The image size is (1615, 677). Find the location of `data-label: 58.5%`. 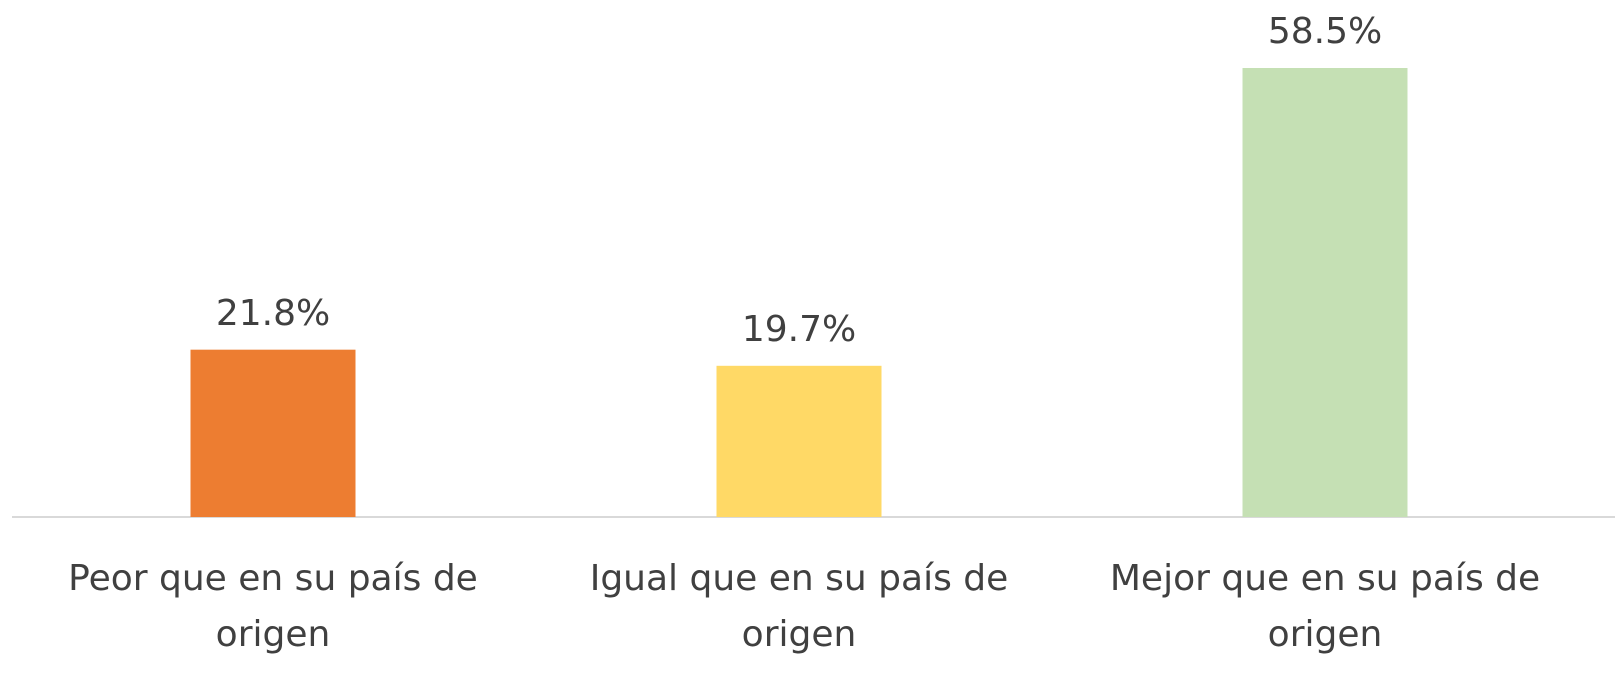

data-label: 58.5% is located at coordinates (1325, 31).